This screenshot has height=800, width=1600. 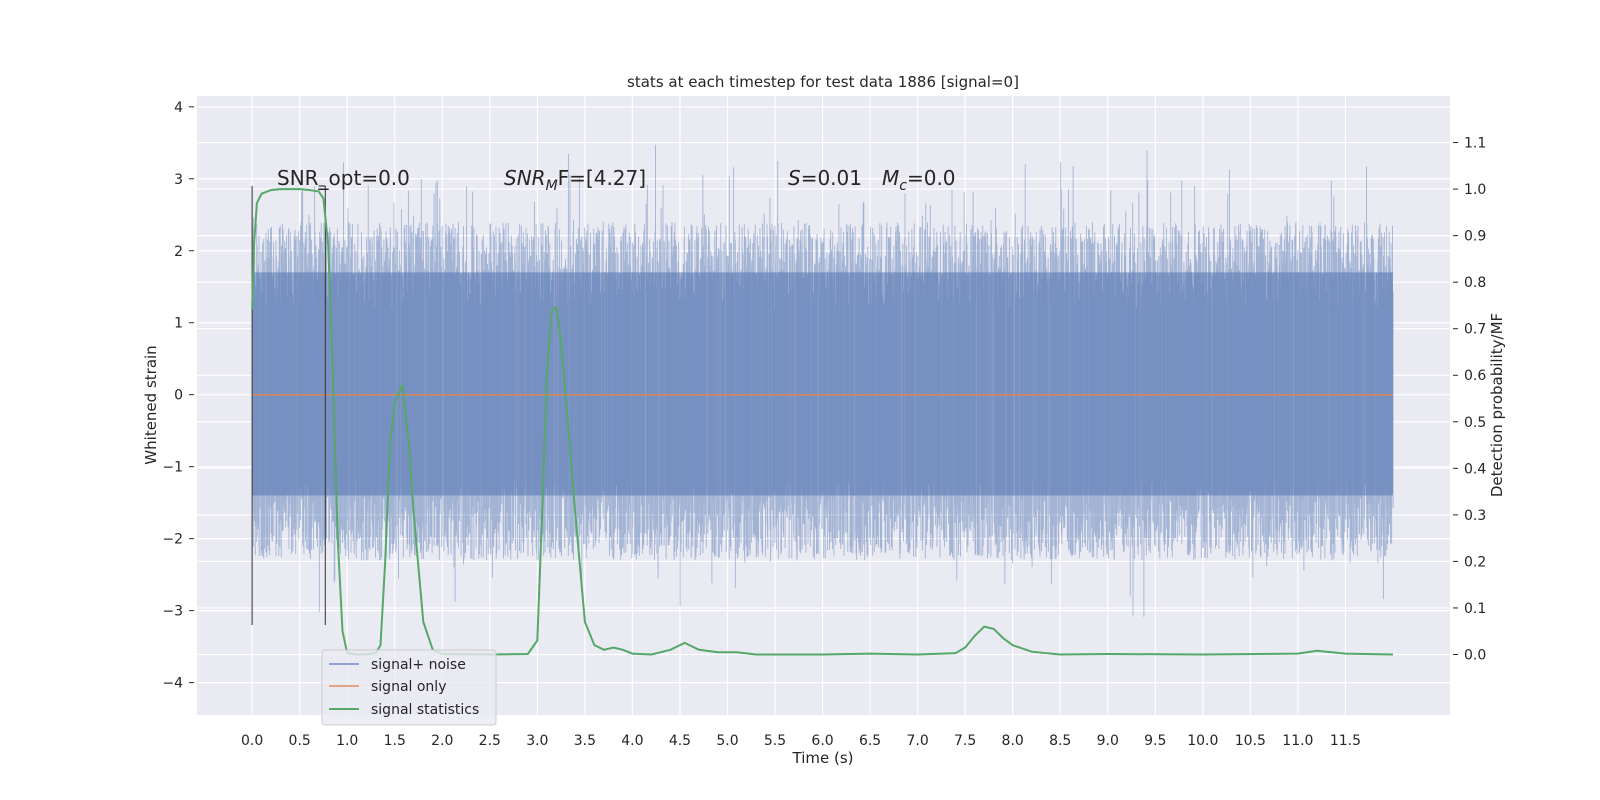 What do you see at coordinates (425, 710) in the screenshot?
I see `legend-label-signal-statistics: signal statistics` at bounding box center [425, 710].